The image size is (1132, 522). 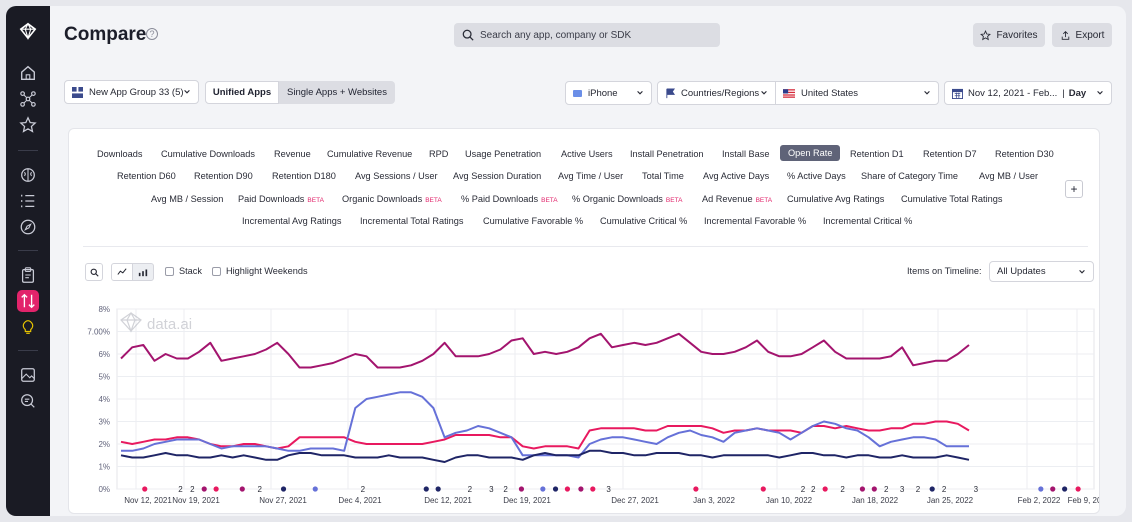 I want to click on metric-tab: Cumulative Revenue, so click(x=369, y=154).